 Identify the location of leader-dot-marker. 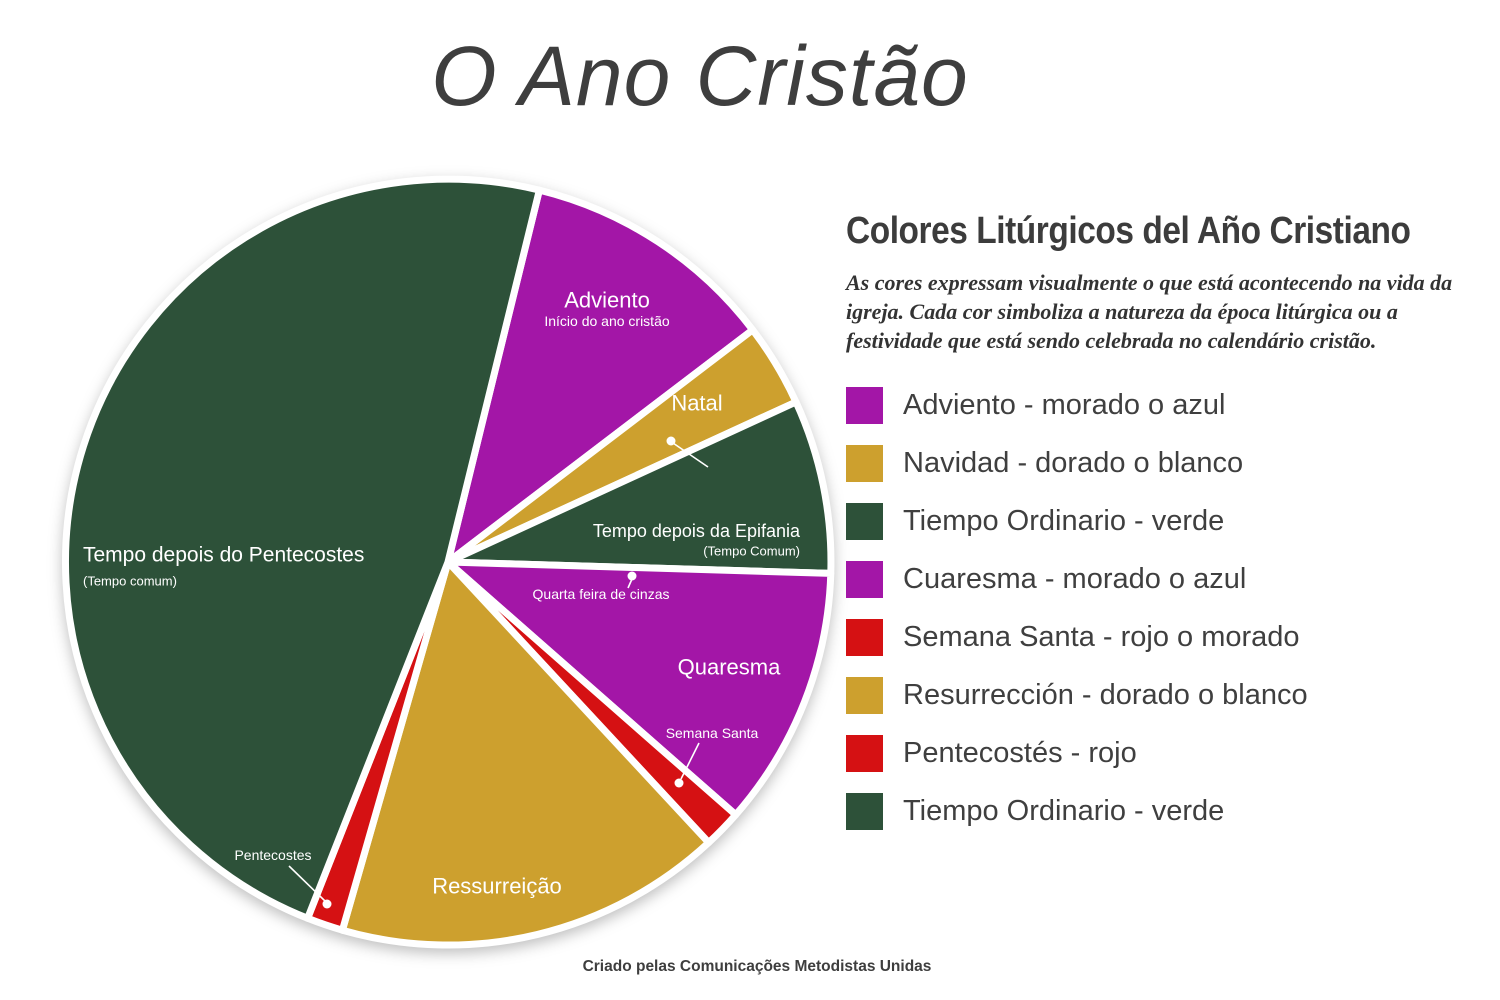
(671, 441).